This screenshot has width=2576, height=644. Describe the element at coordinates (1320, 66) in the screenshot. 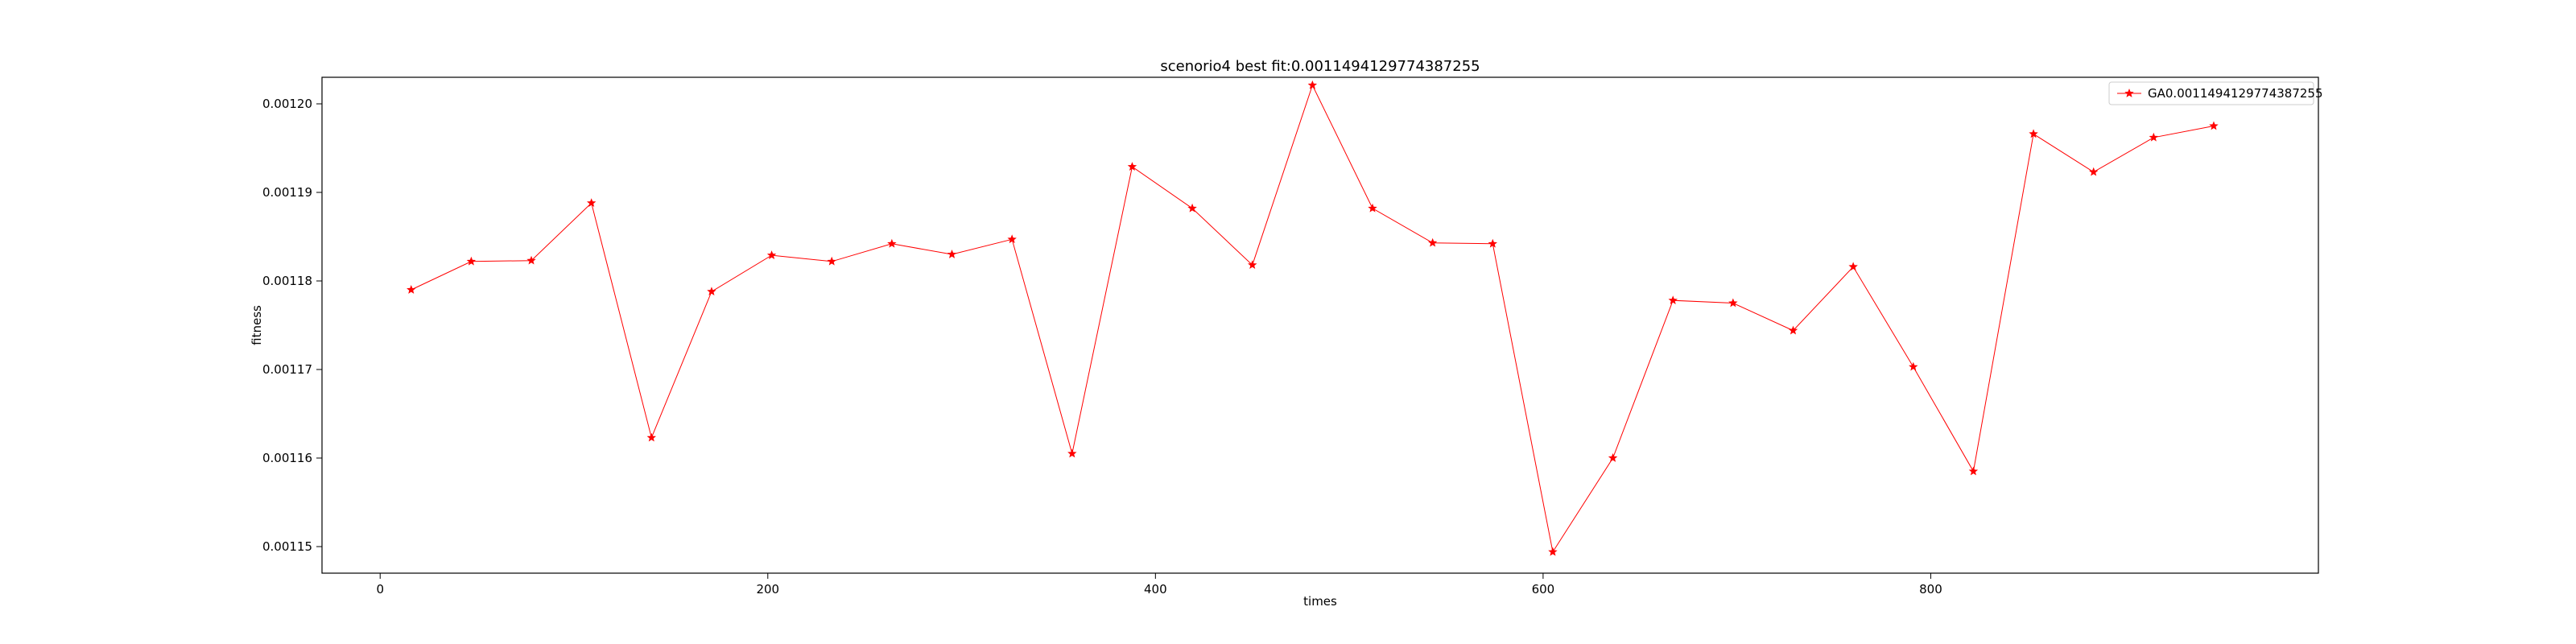

I see `chart-title: scenorio4 best fit:0.0011494129774387255` at that location.